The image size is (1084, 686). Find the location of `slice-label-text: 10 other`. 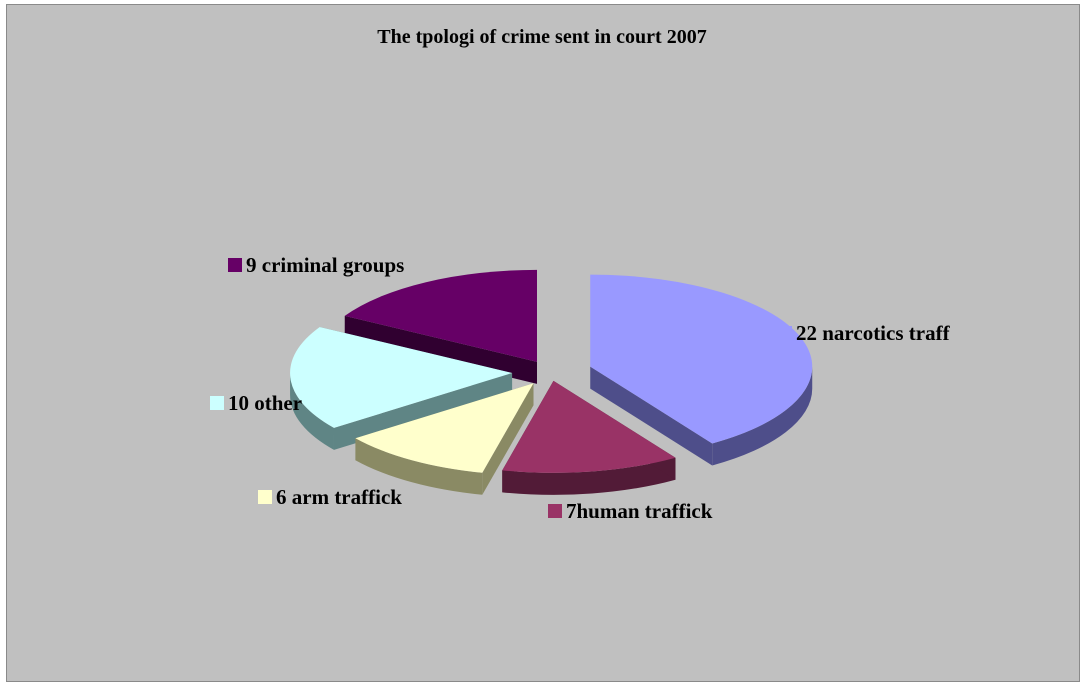

slice-label-text: 10 other is located at coordinates (265, 403).